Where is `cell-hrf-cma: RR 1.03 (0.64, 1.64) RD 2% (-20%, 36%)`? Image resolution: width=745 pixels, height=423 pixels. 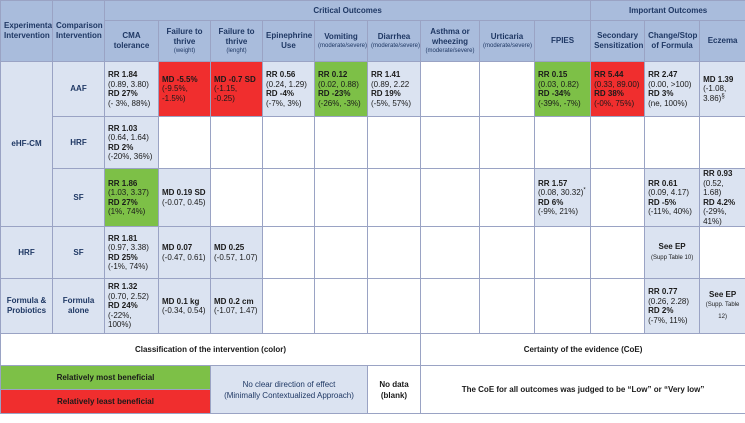
cell-hrf-cma: RR 1.03 (0.64, 1.64) RD 2% (-20%, 36%) is located at coordinates (131, 142).